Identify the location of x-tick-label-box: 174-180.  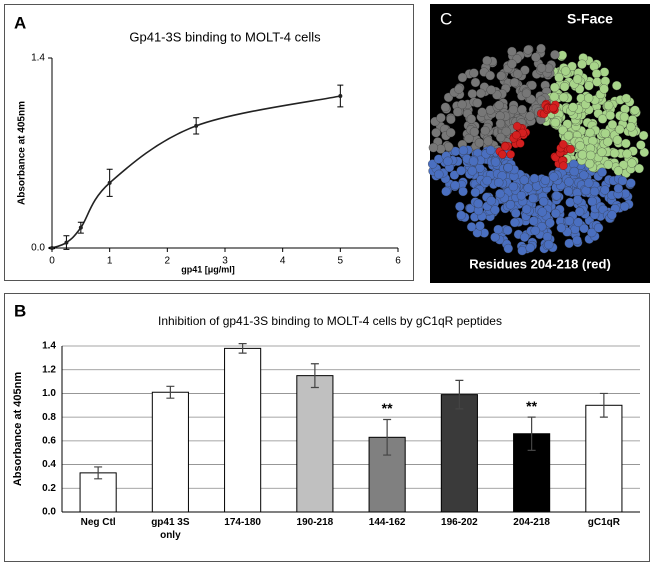
(242, 522).